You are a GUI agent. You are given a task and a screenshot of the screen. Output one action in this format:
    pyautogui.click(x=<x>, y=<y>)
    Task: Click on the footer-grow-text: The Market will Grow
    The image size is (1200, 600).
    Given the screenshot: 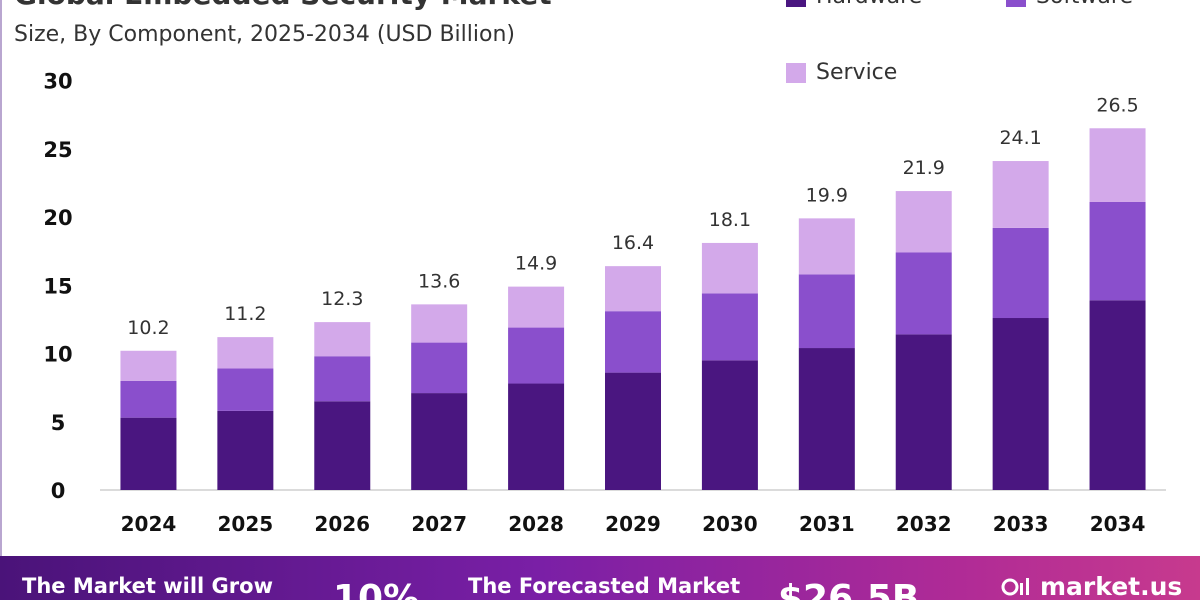 What is the action you would take?
    pyautogui.click(x=147, y=586)
    